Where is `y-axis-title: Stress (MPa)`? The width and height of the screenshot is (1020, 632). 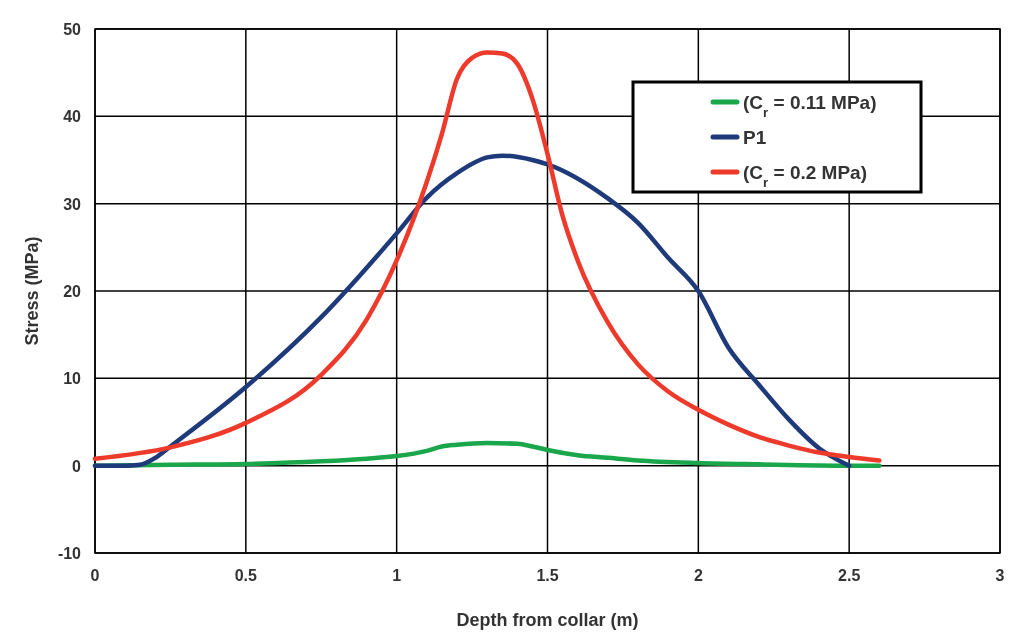
y-axis-title: Stress (MPa) is located at coordinates (32, 291).